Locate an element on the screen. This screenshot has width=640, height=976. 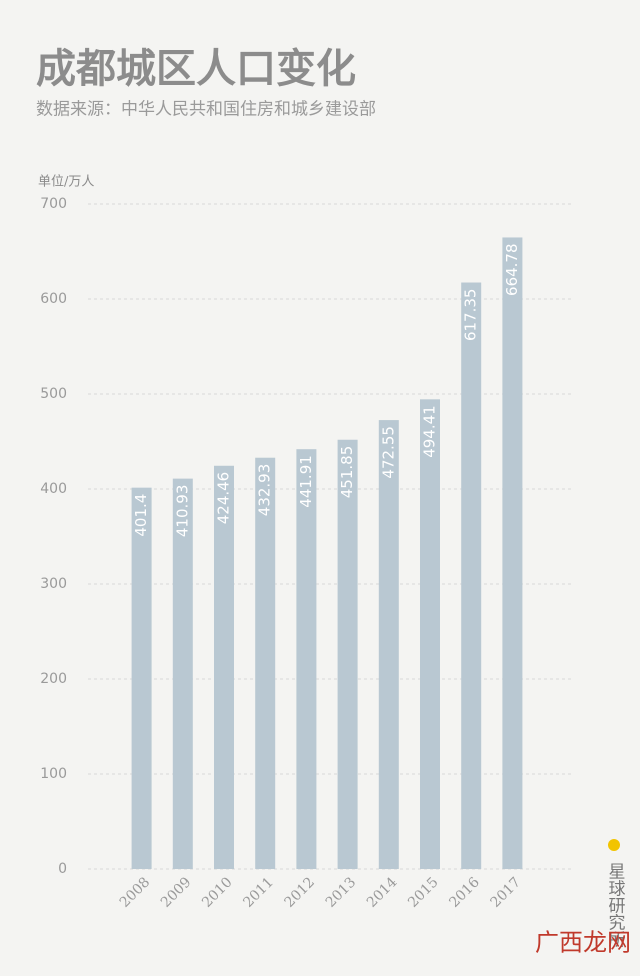
data-label: 401.4 is located at coordinates (141, 515).